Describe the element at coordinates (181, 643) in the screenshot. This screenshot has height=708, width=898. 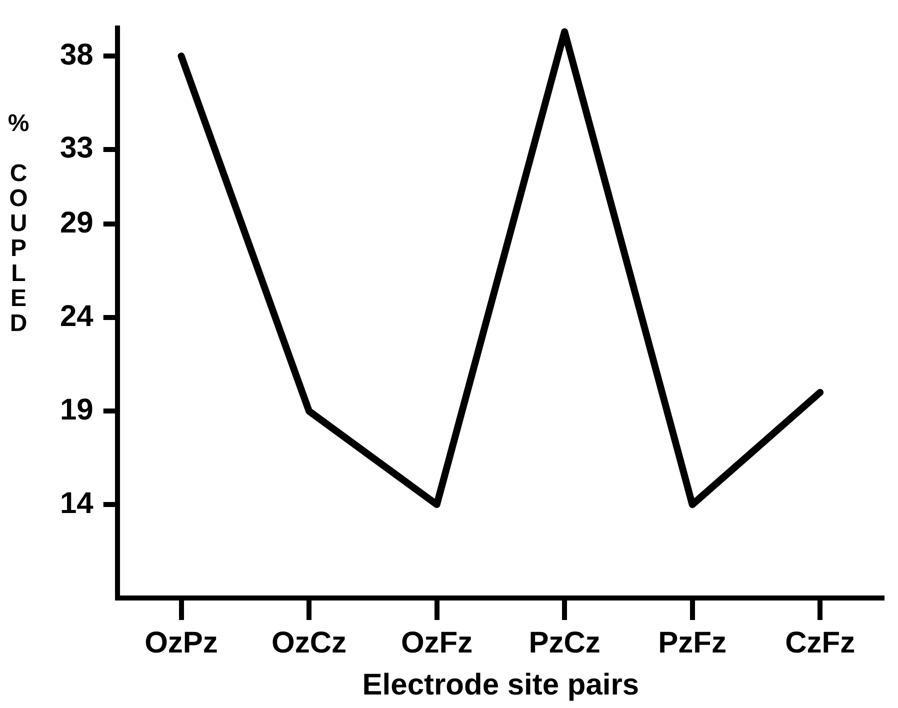
I see `x-tick-label: OzPz` at that location.